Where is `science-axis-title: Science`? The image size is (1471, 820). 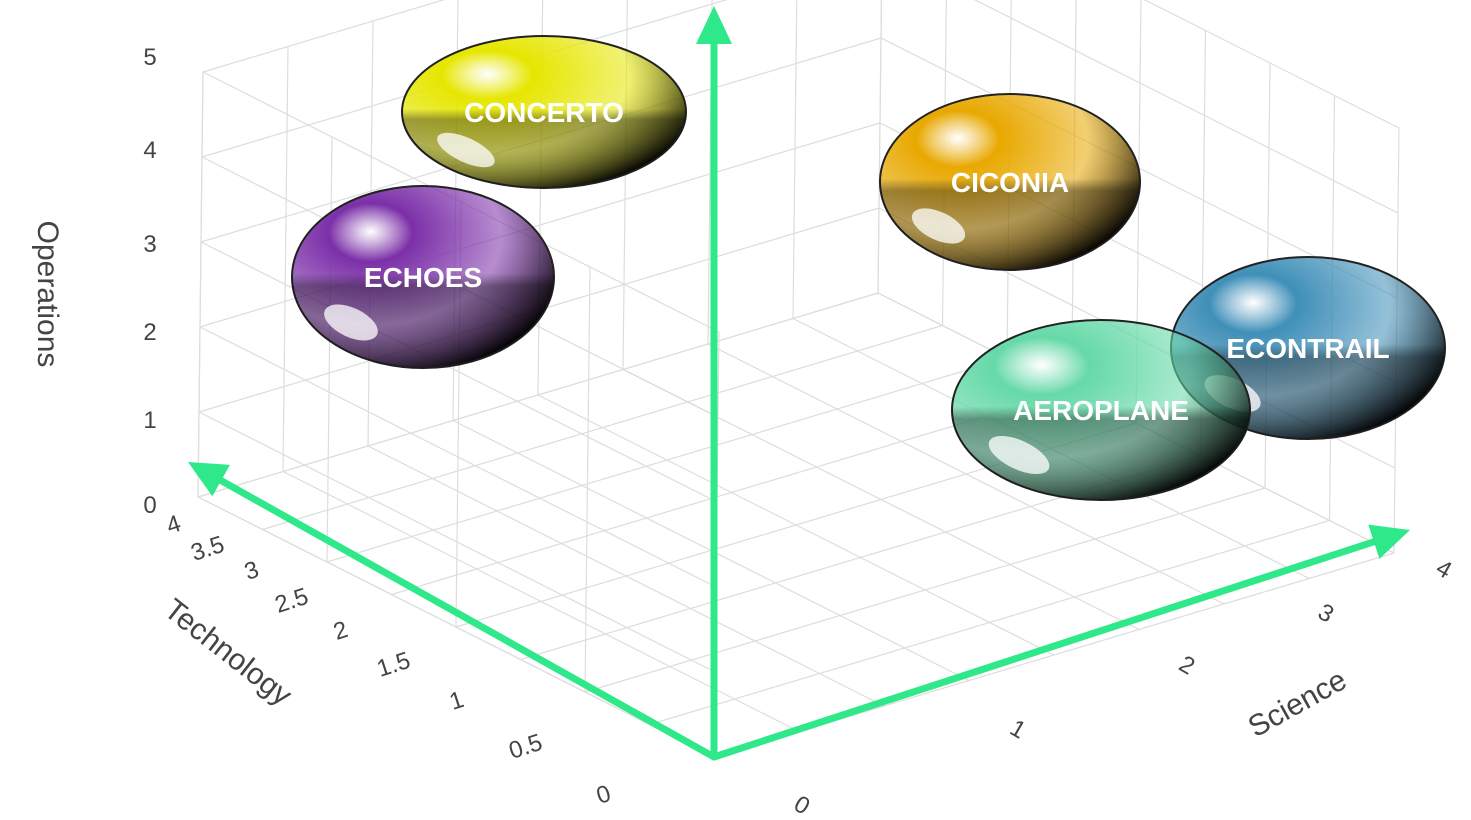 science-axis-title: Science is located at coordinates (1297, 703).